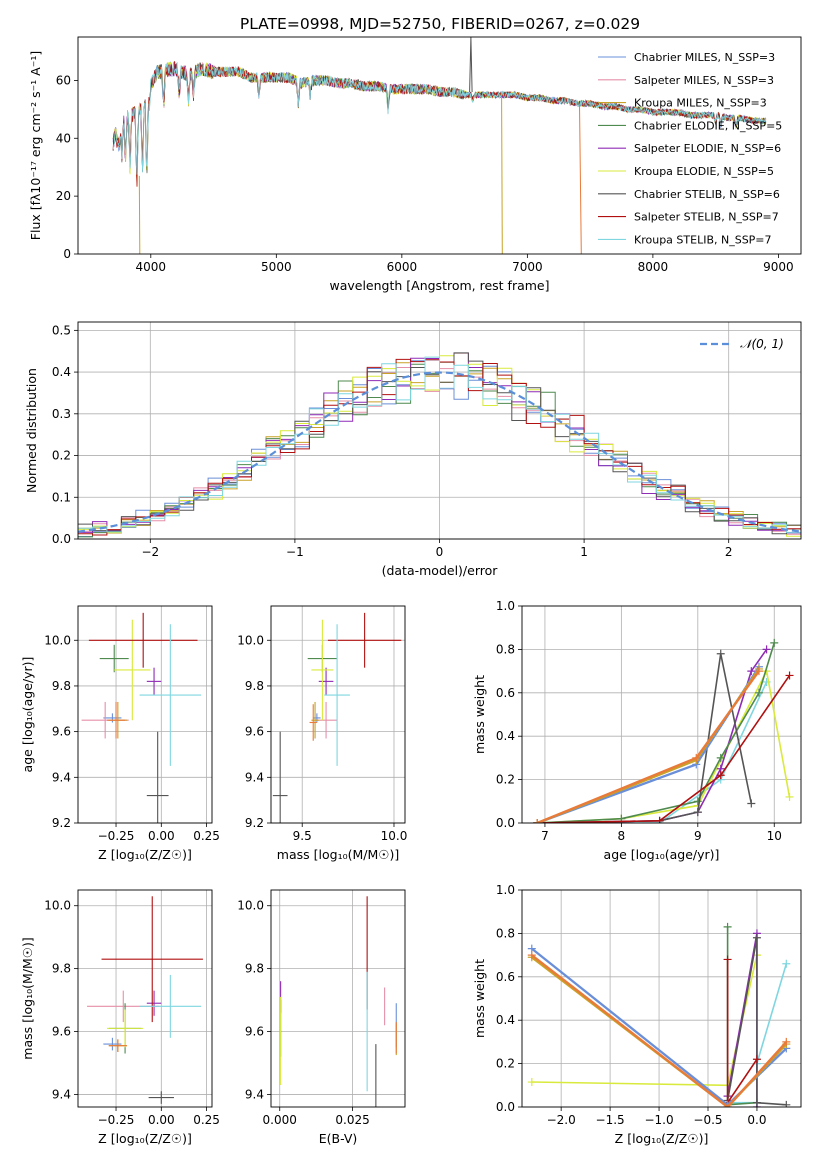  Describe the element at coordinates (545, 836) in the screenshot. I see `x-tick-label: 7` at that location.